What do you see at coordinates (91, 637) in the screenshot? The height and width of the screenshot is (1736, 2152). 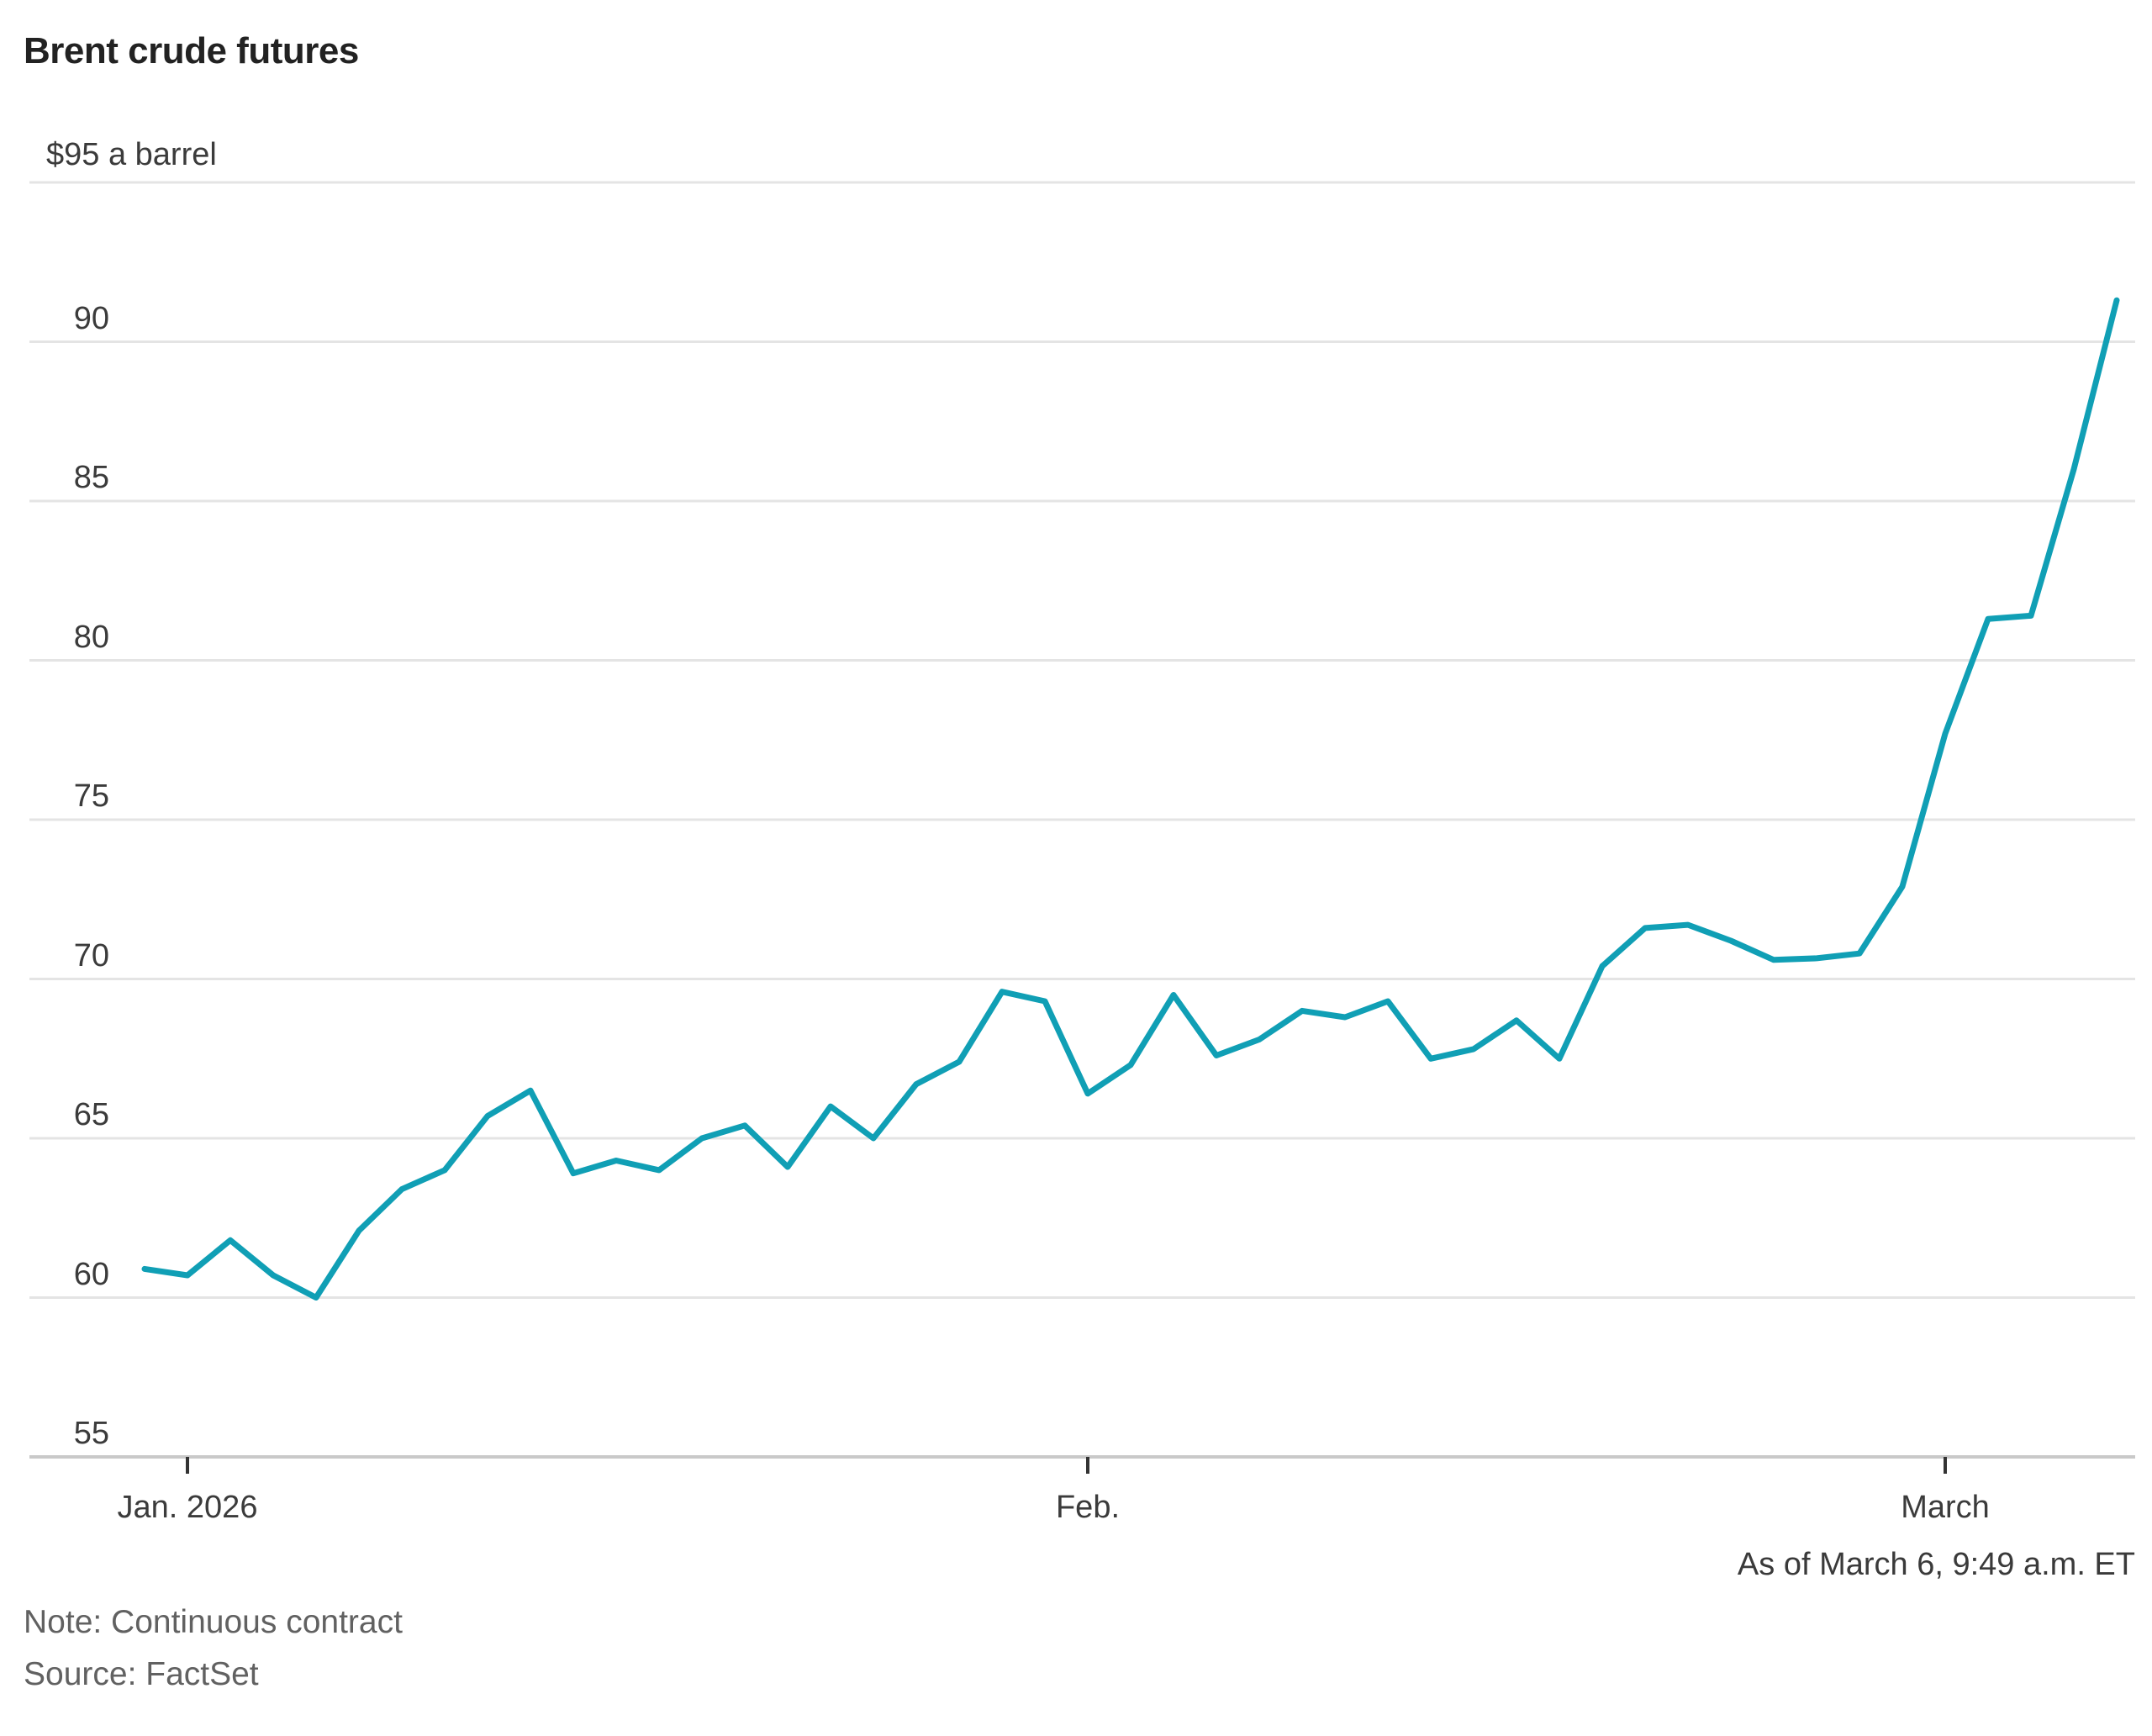 I see `y-axis-label-80: 80` at bounding box center [91, 637].